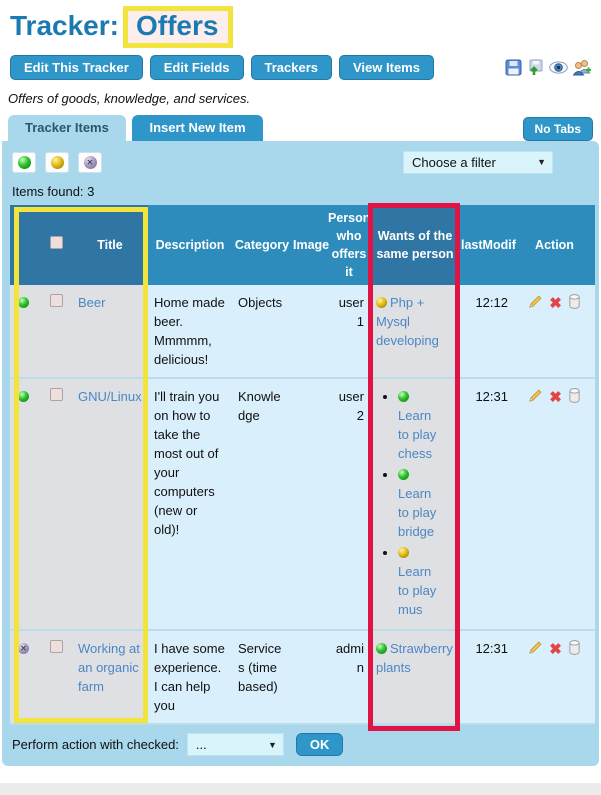 The image size is (601, 795). I want to click on item-title-cell: Working at an organic farm, so click(110, 677).